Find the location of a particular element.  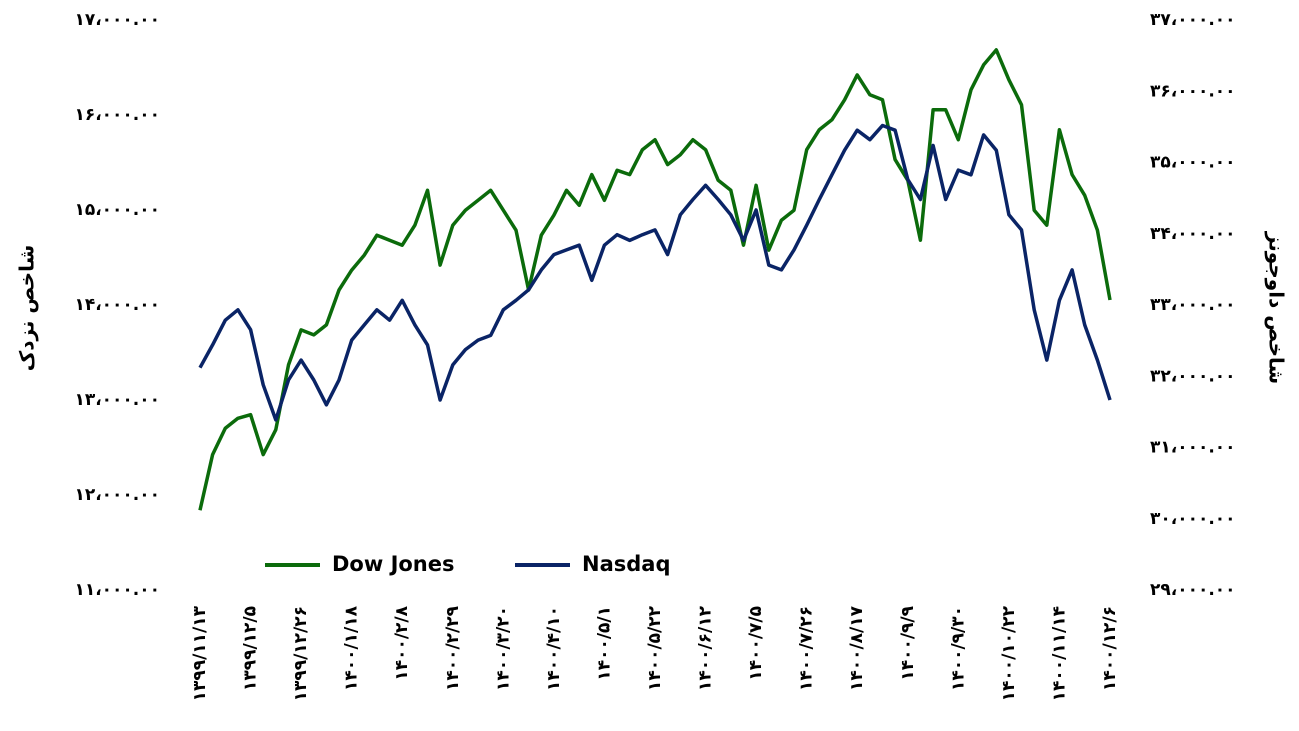

y2-tick-label: ۲۹،۰۰۰.۰۰ is located at coordinates (1193, 590).